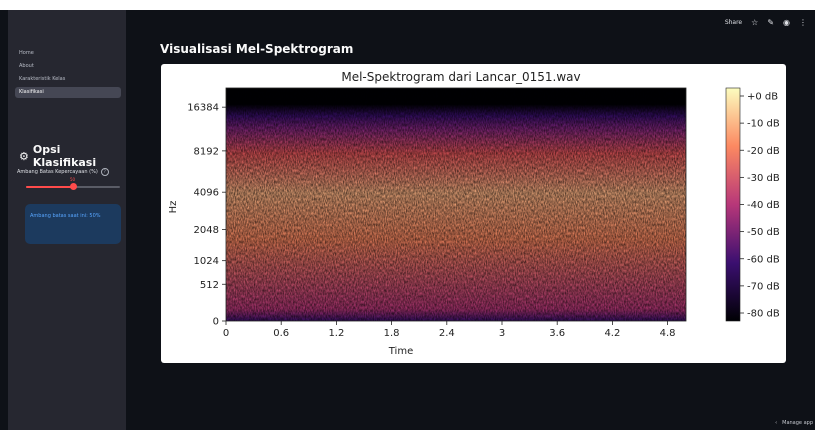 This screenshot has width=815, height=430. I want to click on y-tick-label: 4096, so click(206, 193).